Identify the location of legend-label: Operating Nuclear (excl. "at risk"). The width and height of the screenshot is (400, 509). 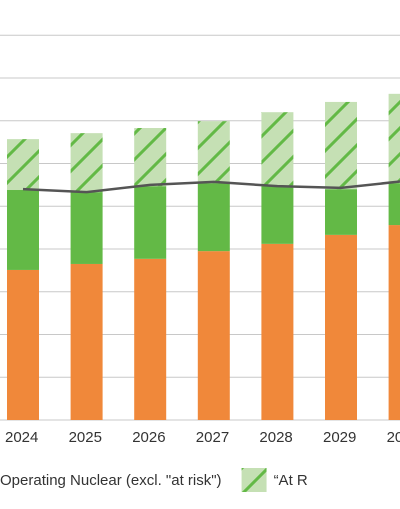
(111, 480).